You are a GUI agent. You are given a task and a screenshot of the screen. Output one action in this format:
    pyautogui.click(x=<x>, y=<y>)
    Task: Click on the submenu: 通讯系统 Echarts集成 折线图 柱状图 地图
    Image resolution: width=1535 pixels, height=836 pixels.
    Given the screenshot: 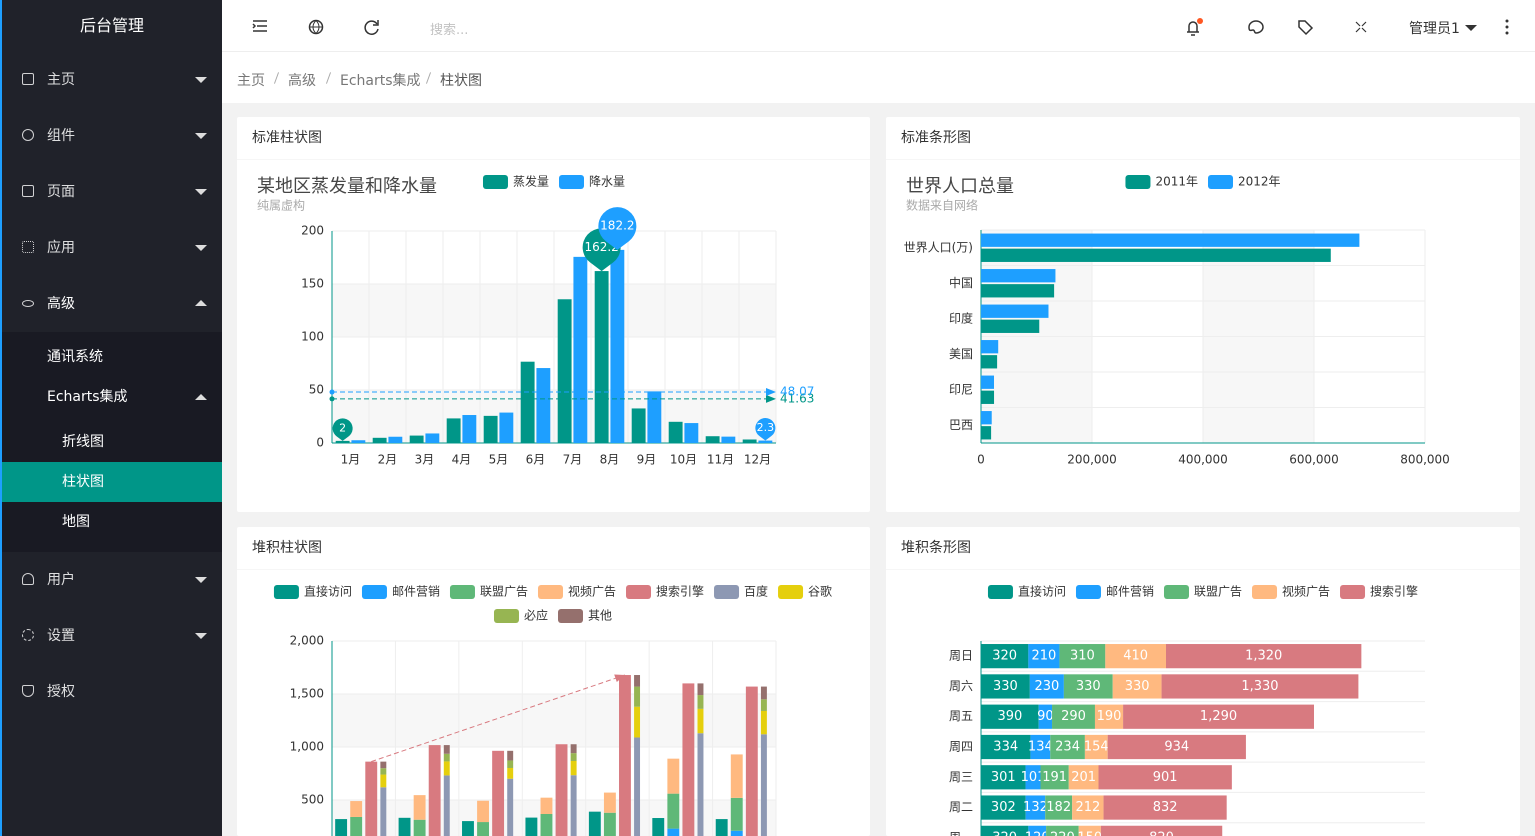 What is the action you would take?
    pyautogui.click(x=112, y=442)
    